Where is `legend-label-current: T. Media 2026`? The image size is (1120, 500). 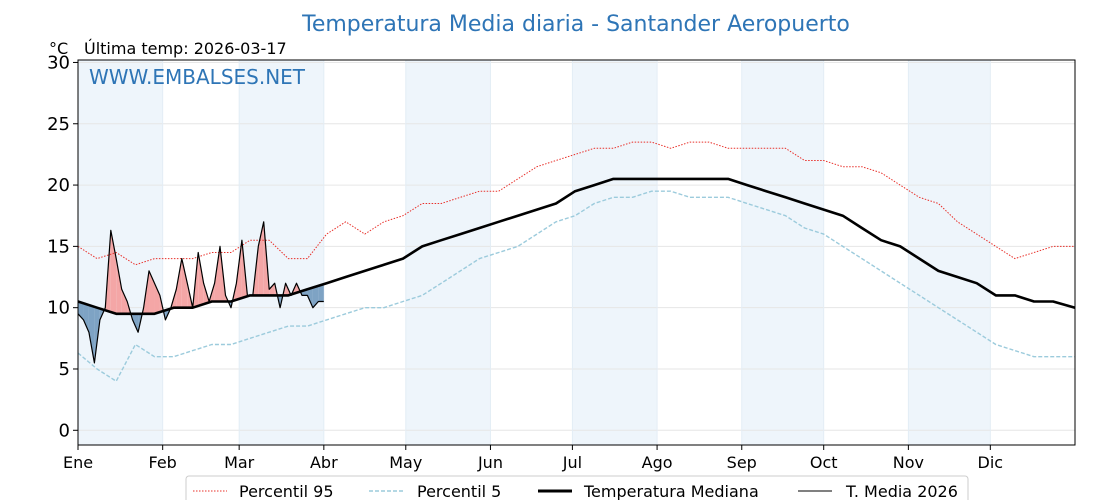
legend-label-current: T. Media 2026 is located at coordinates (901, 491).